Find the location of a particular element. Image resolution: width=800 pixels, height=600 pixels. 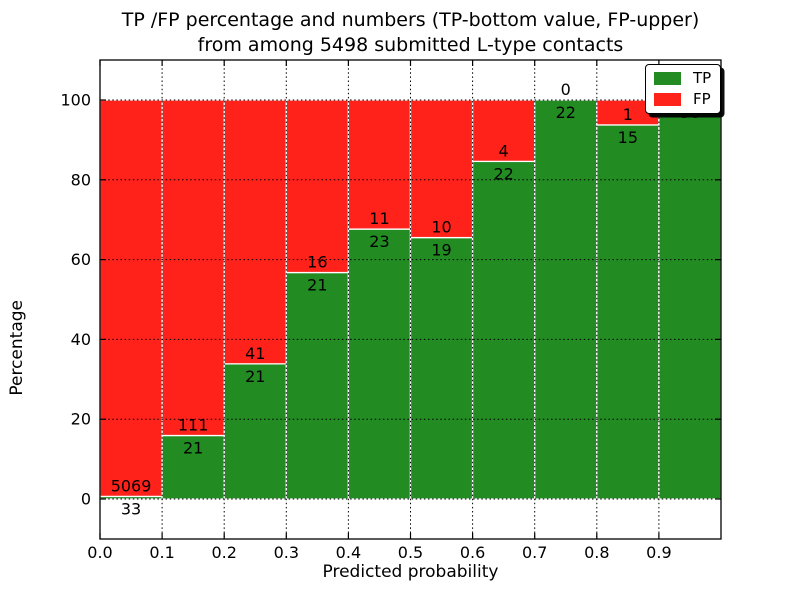

svg-text: 33 is located at coordinates (131, 508).